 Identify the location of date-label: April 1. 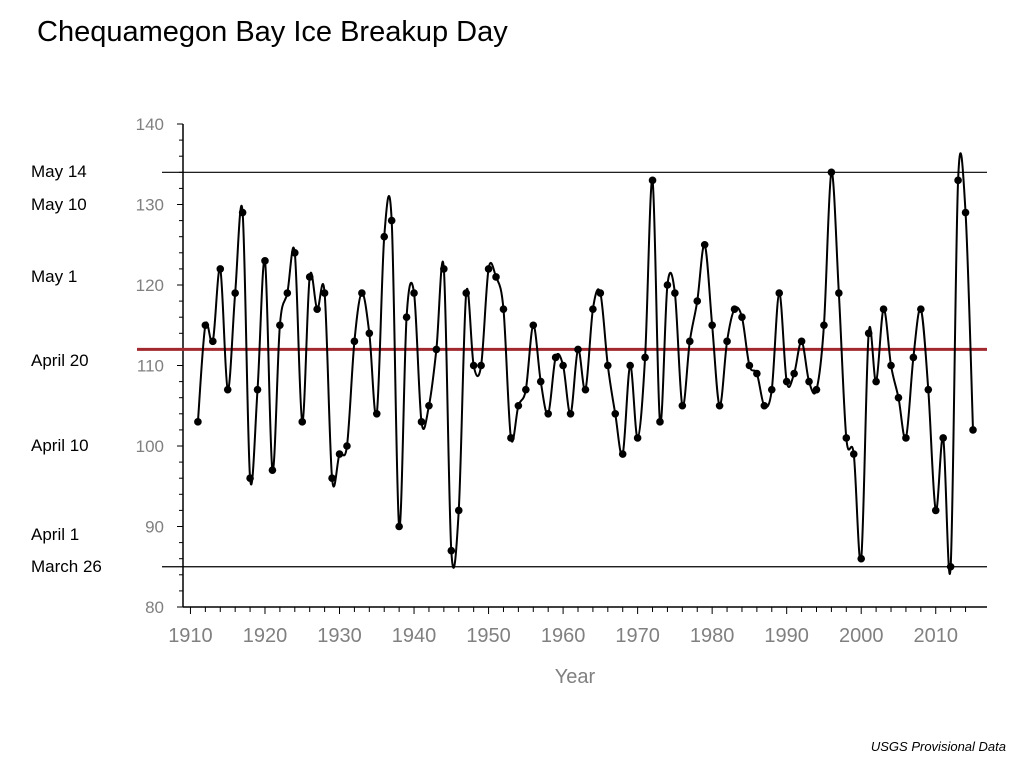
(55, 534).